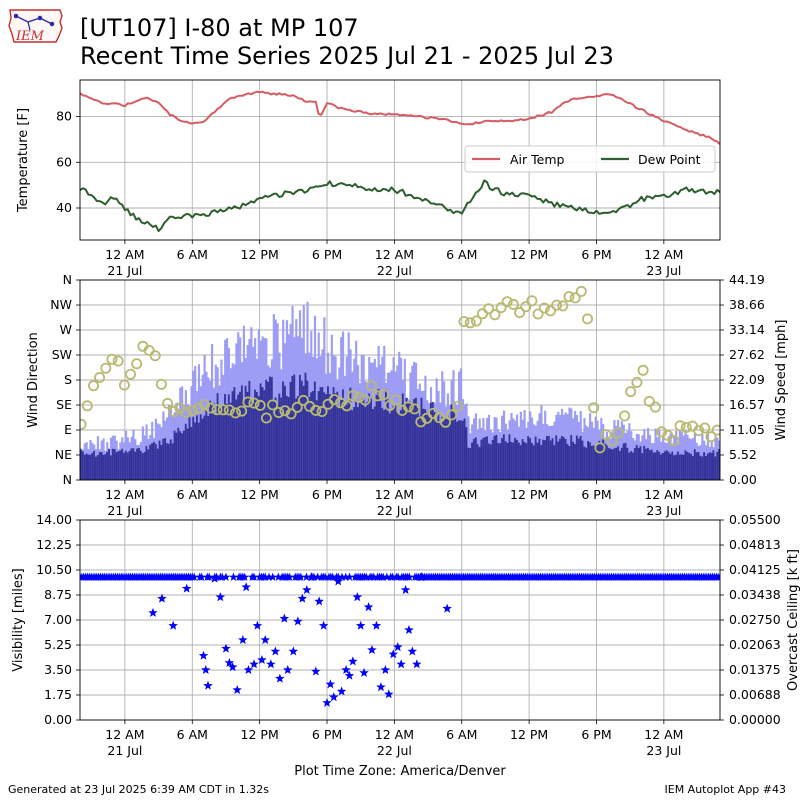 The width and height of the screenshot is (800, 800). Describe the element at coordinates (747, 304) in the screenshot. I see `y2-tick-label: 38.66` at that location.